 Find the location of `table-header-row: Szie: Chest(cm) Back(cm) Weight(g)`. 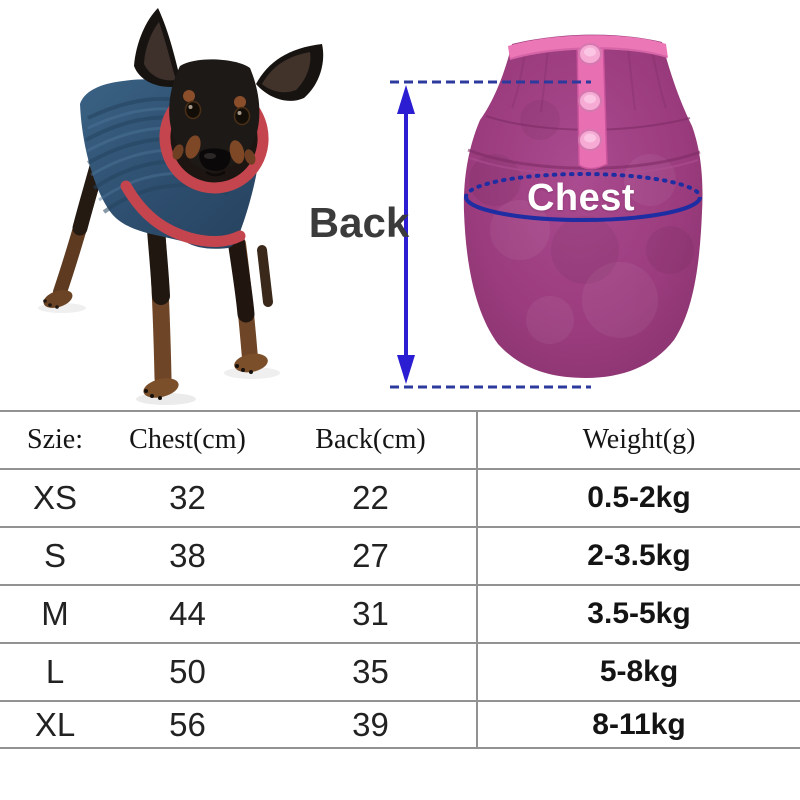

table-header-row: Szie: Chest(cm) Back(cm) Weight(g) is located at coordinates (400, 439).